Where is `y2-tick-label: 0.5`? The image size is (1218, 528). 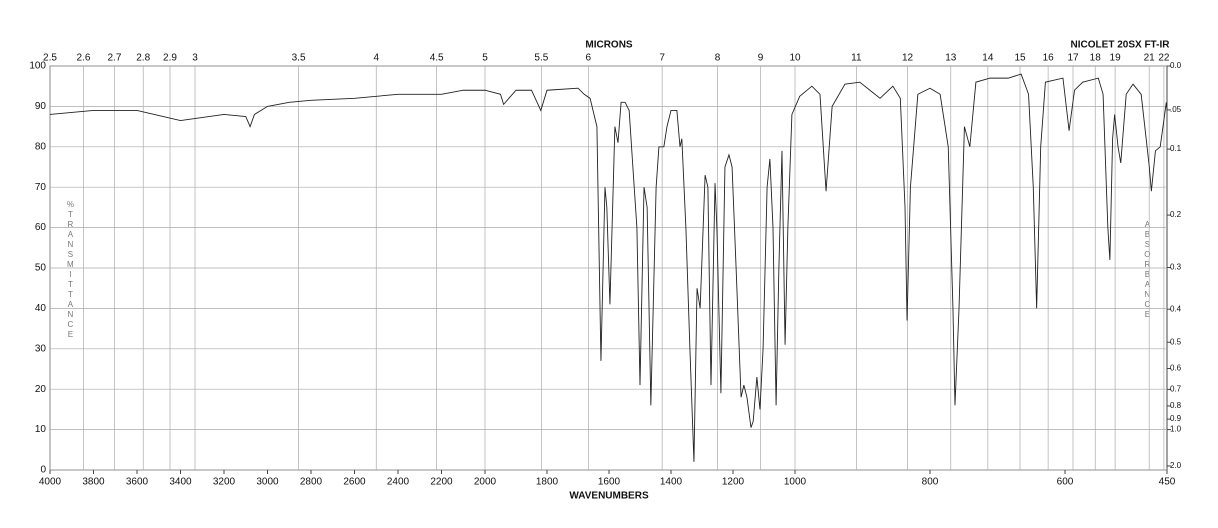
y2-tick-label: 0.5 is located at coordinates (1176, 341).